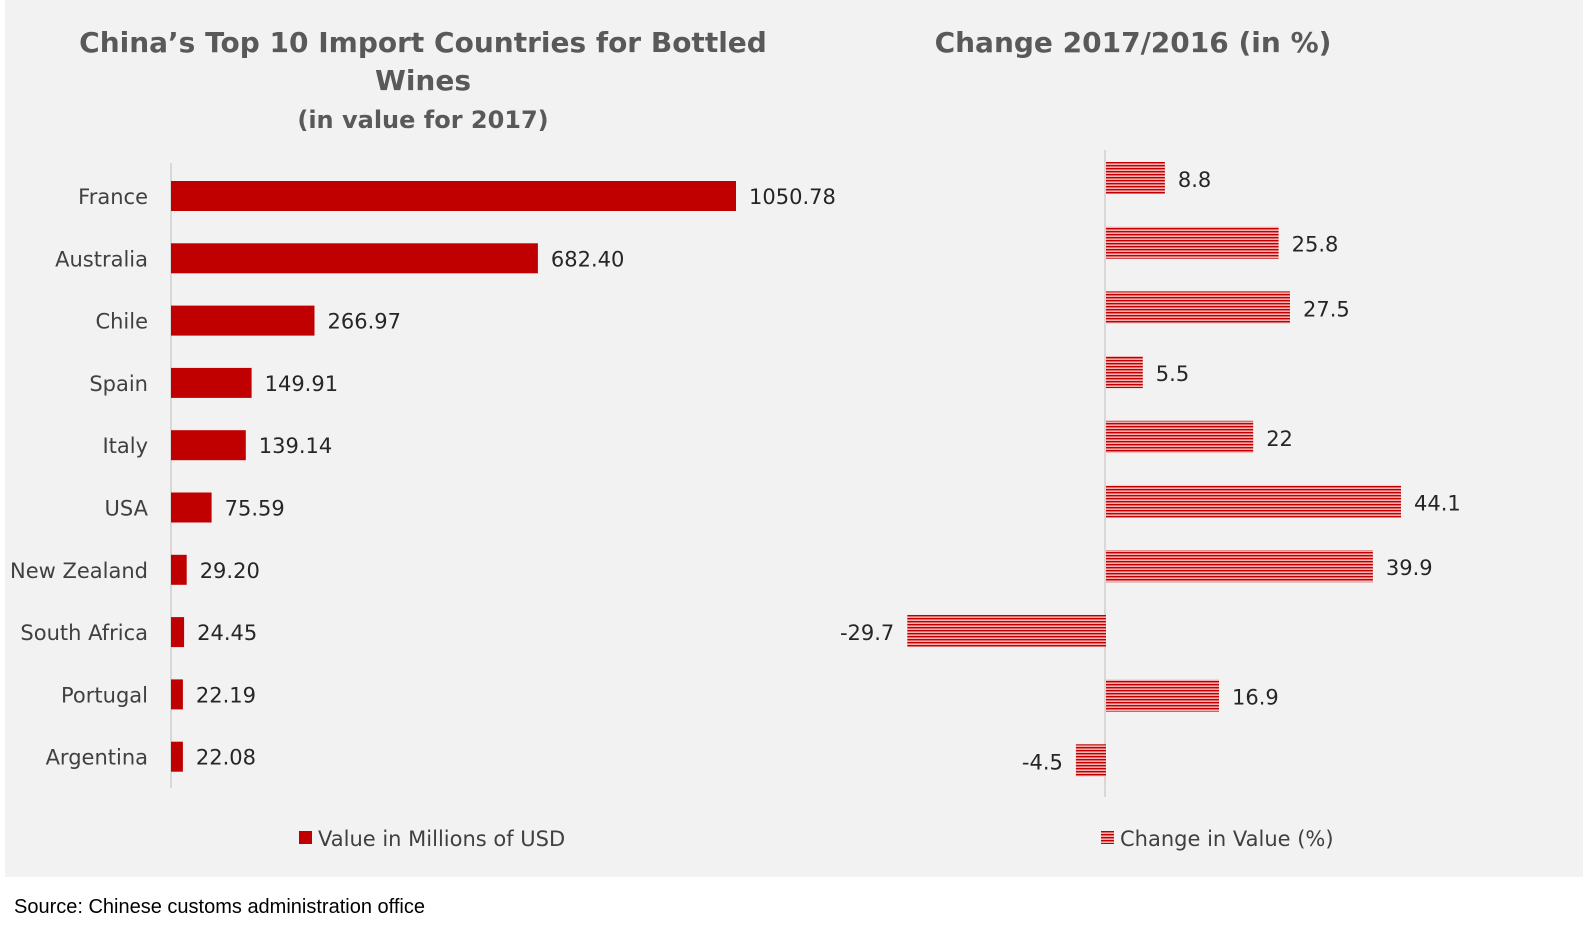 The image size is (1588, 942). I want to click on right-chart-title: Change 2017/2016 (in %), so click(1133, 42).